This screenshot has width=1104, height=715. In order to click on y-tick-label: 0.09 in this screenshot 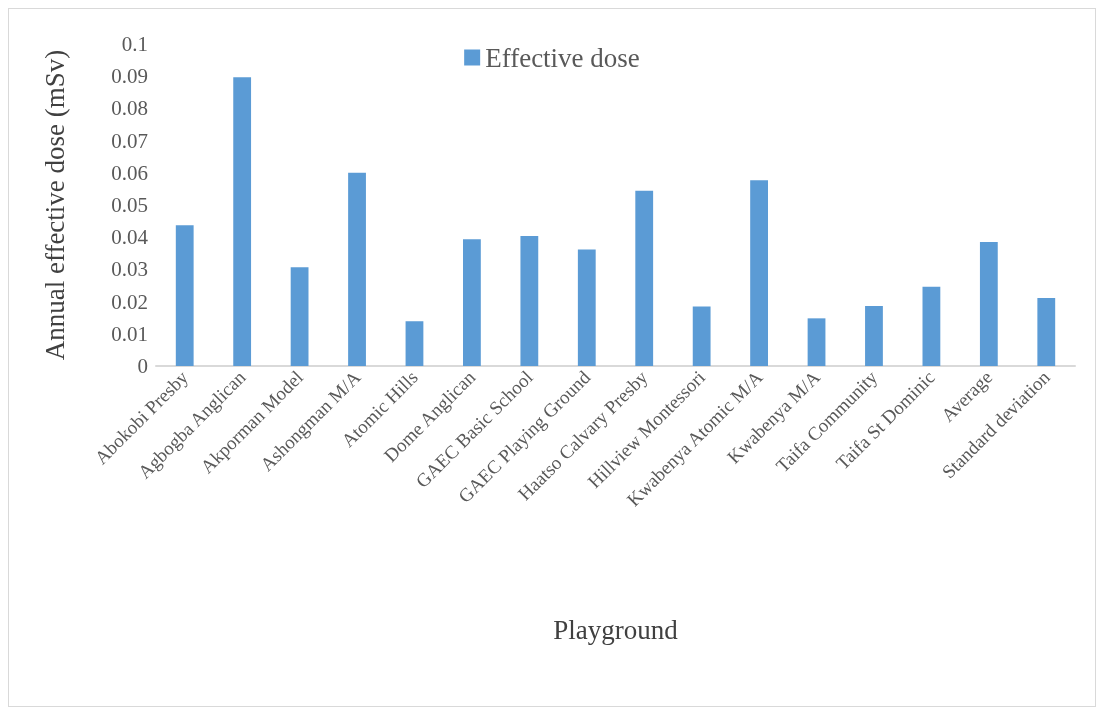, I will do `click(129, 76)`.